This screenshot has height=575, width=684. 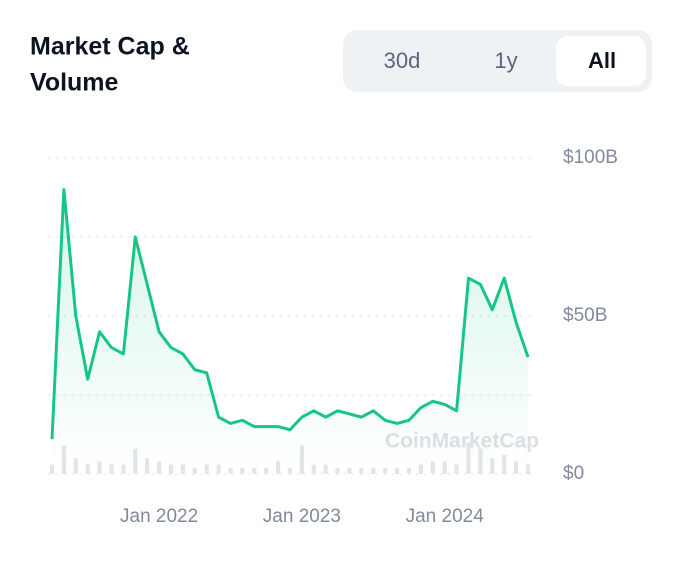 I want to click on range-button: All, so click(x=602, y=60).